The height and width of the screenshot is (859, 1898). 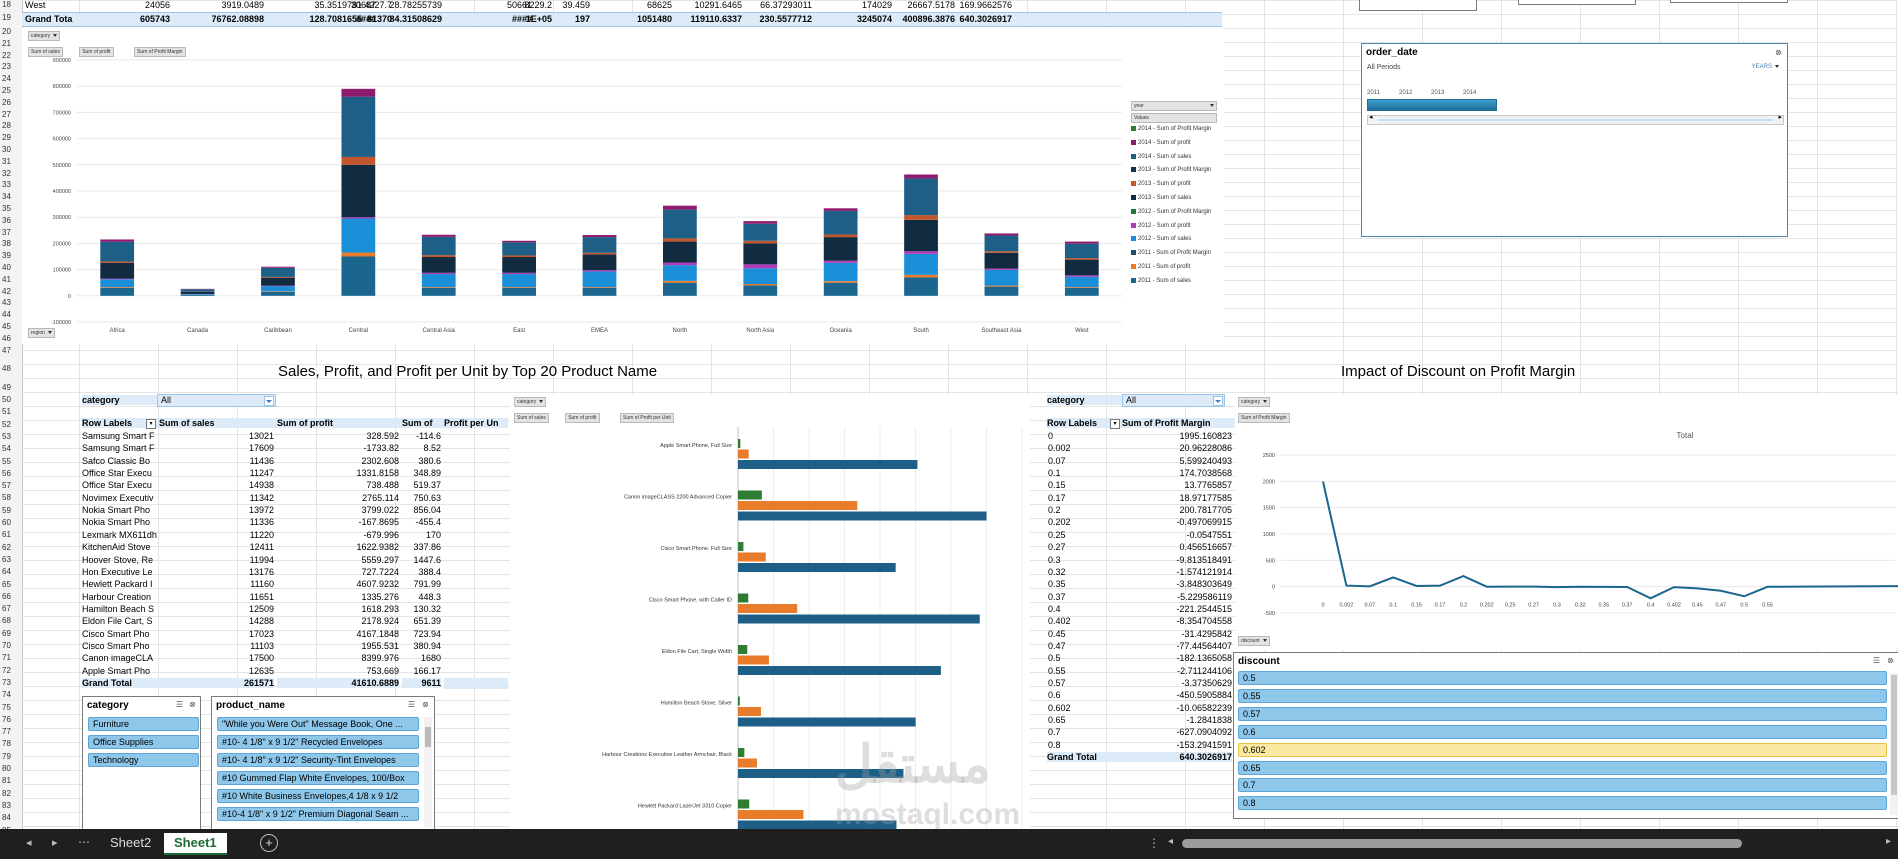 I want to click on values-legend-filter: Values, so click(x=1174, y=118).